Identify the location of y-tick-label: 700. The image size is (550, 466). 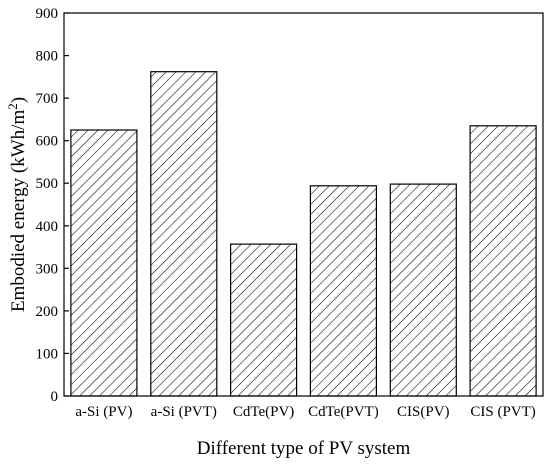
(47, 99).